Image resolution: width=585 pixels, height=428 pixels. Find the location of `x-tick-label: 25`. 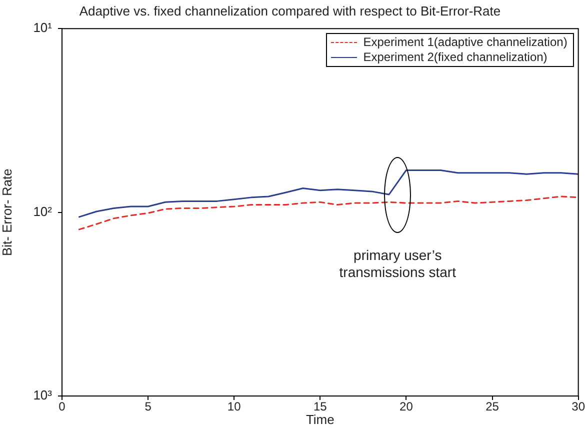

x-tick-label: 25 is located at coordinates (493, 407).